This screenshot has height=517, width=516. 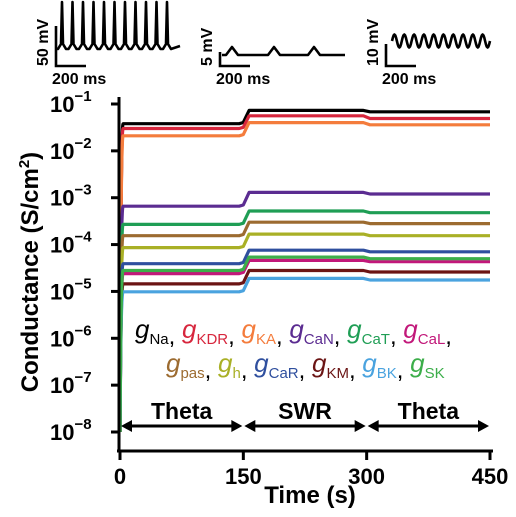 I want to click on y-tick-label: 10⁻⁶, so click(x=71, y=336).